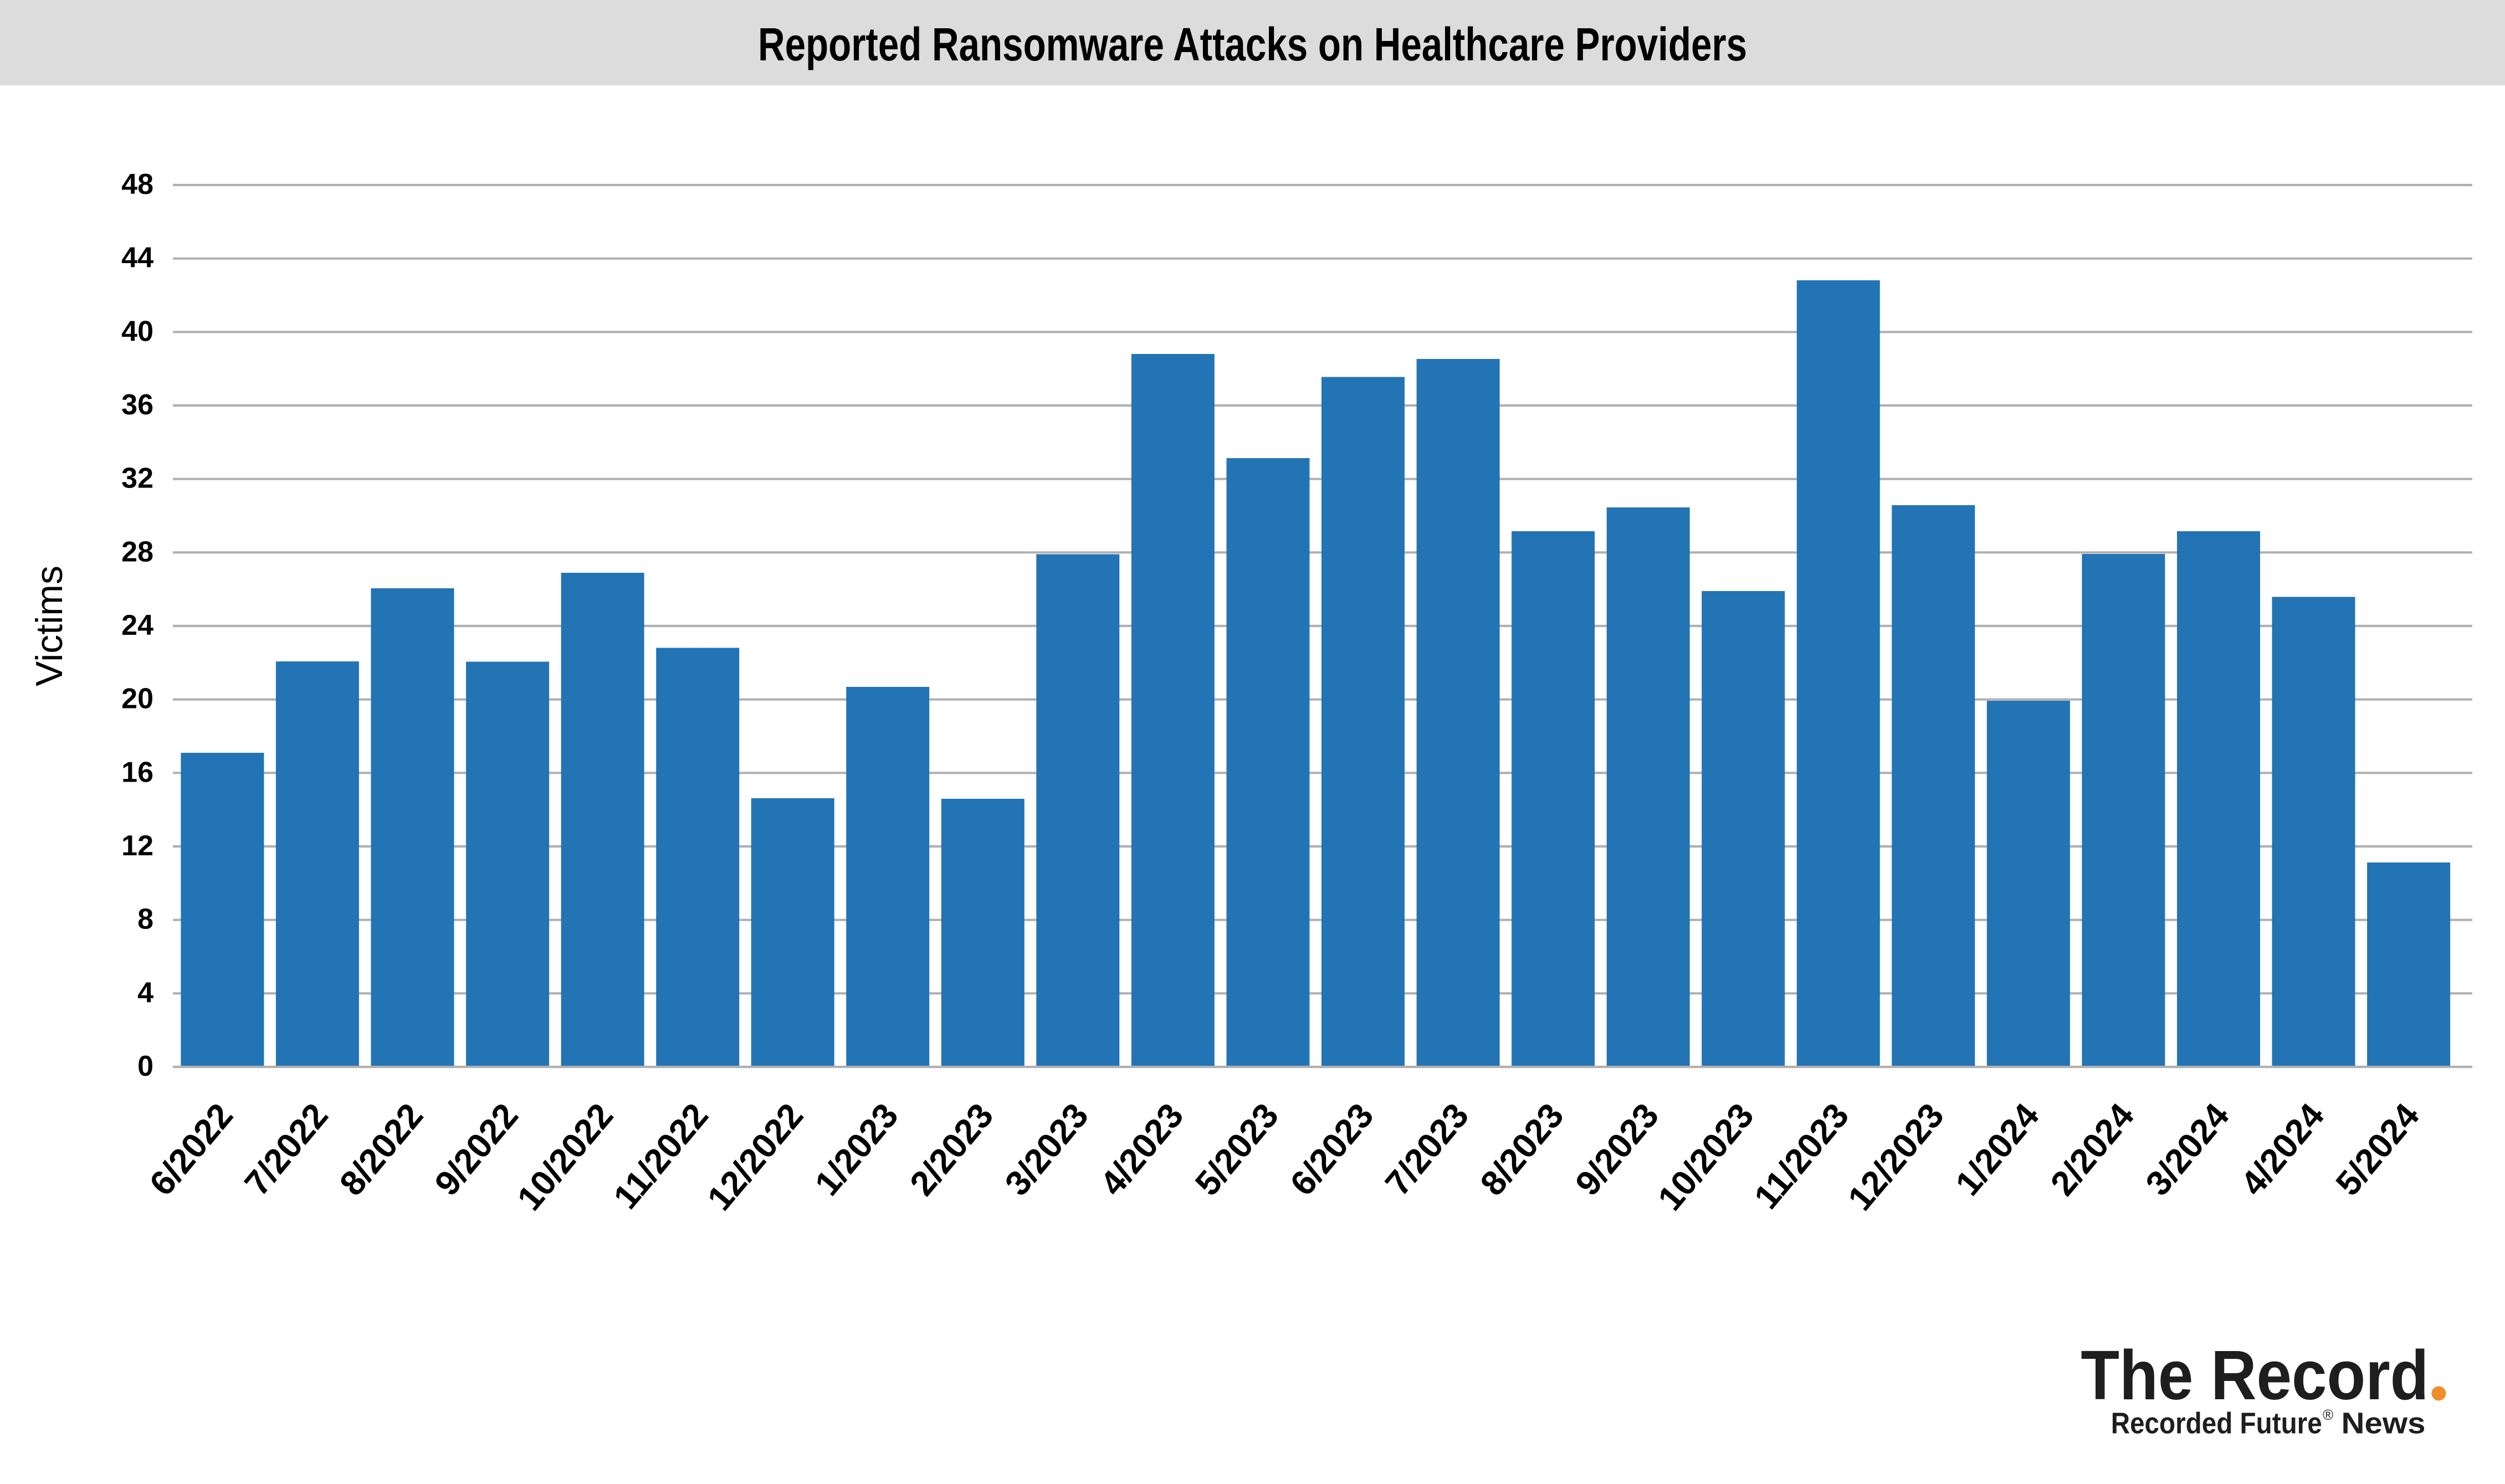 Image resolution: width=2505 pixels, height=1484 pixels. What do you see at coordinates (137, 699) in the screenshot?
I see `svg-text: 20` at bounding box center [137, 699].